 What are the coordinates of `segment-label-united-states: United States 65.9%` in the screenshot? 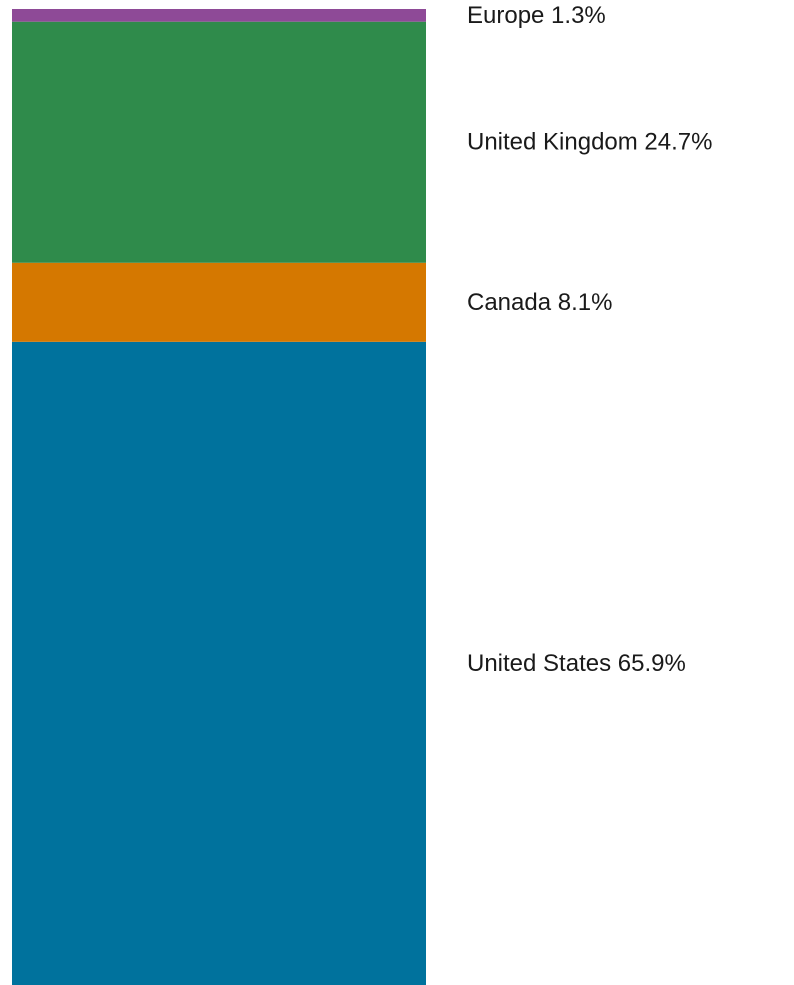 It's located at (576, 663).